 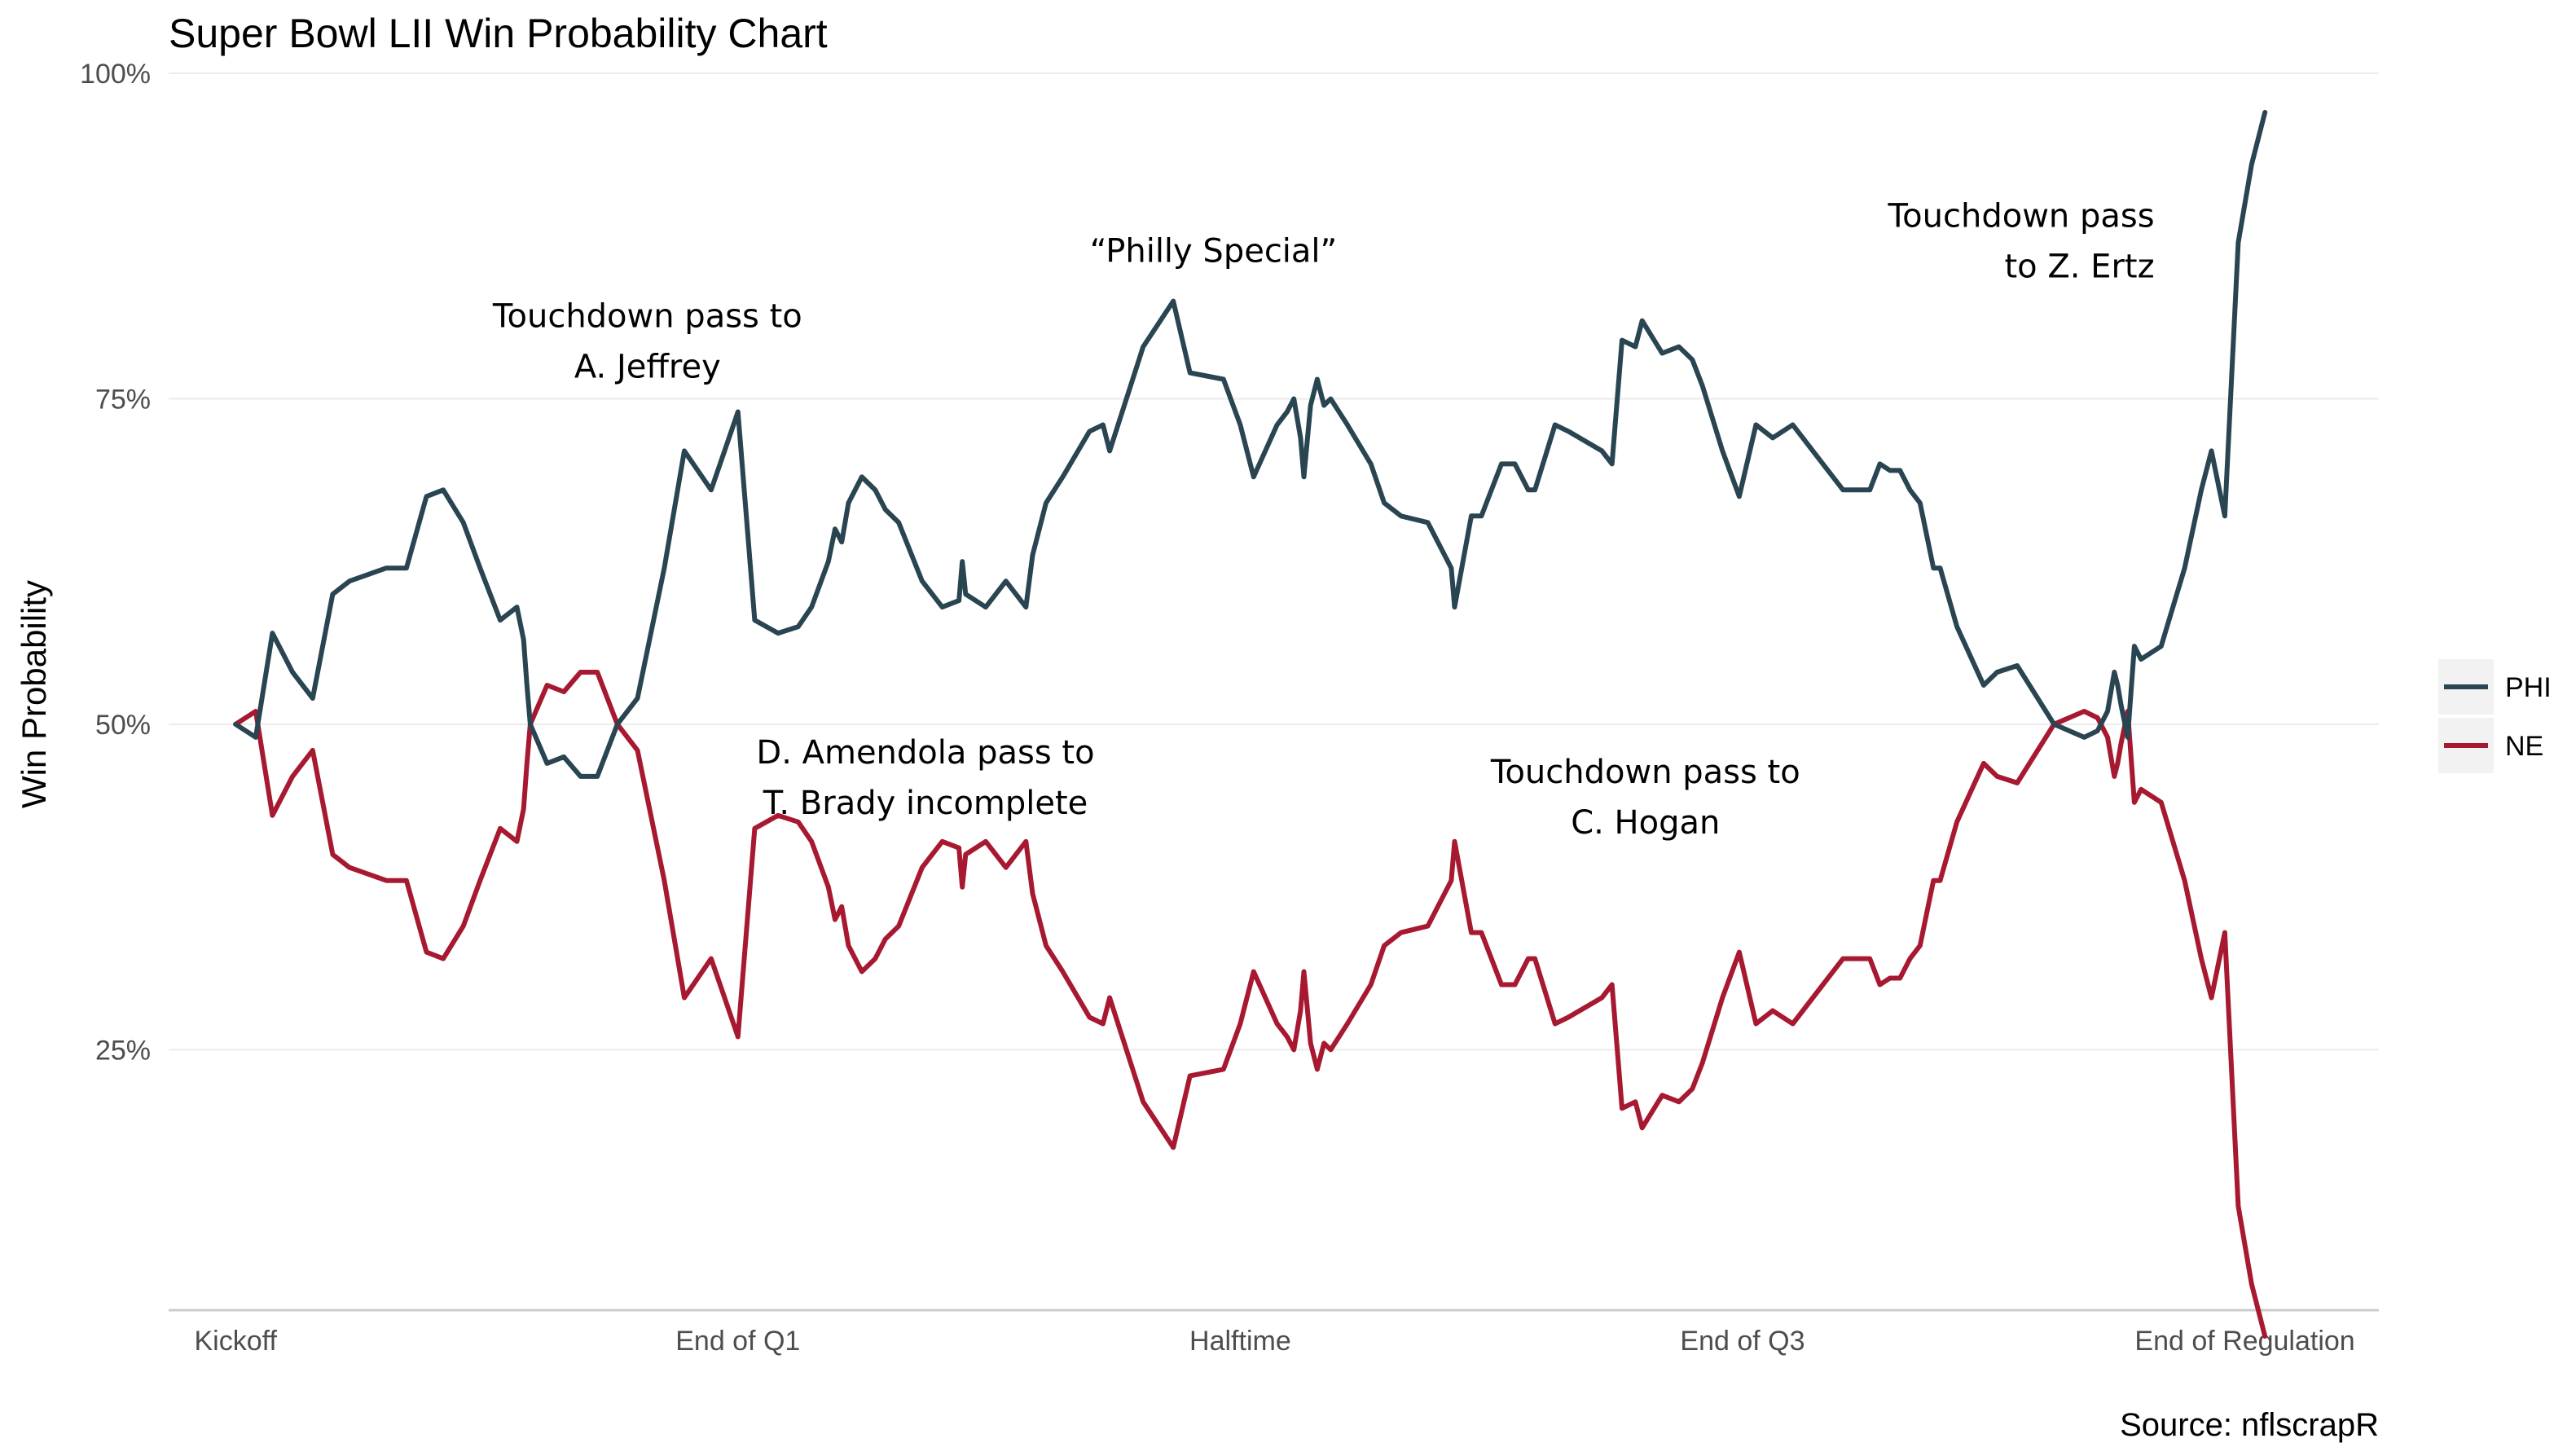 I want to click on y-axis-ticks: 25% 50% 75% 100%, so click(x=115, y=563).